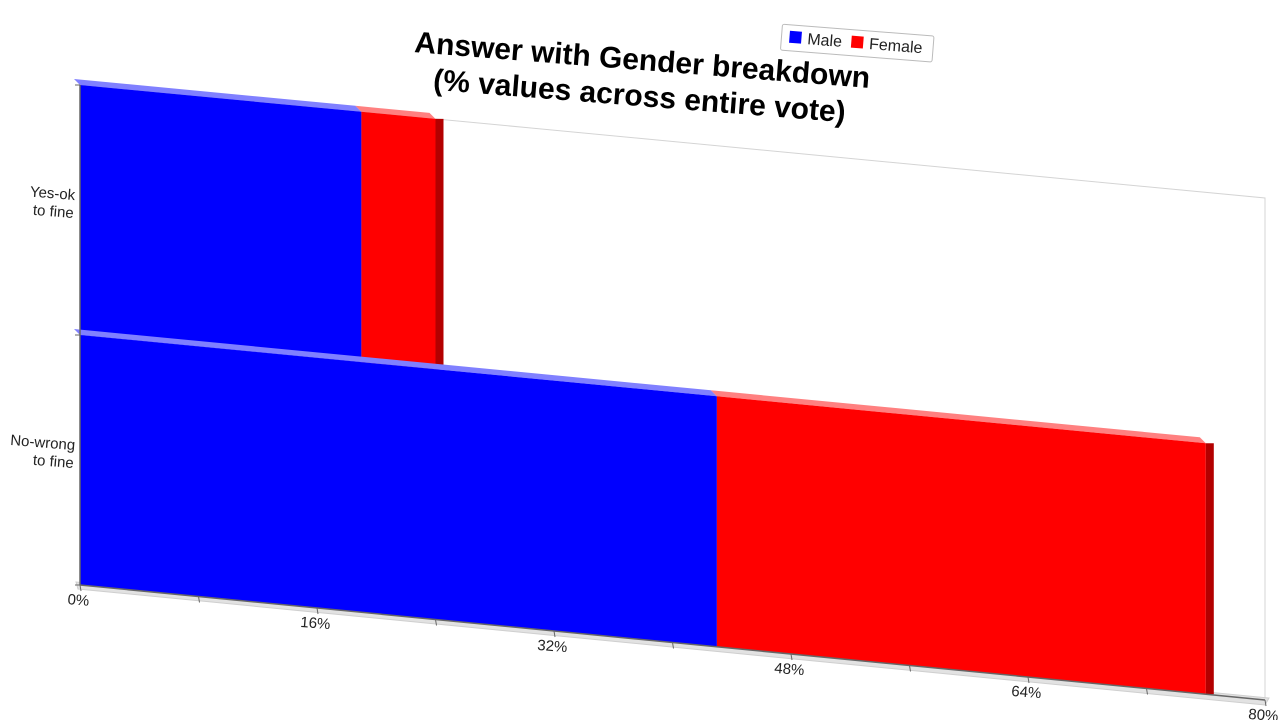 The width and height of the screenshot is (1280, 720). What do you see at coordinates (315, 623) in the screenshot?
I see `x-tick-label-1: 16%` at bounding box center [315, 623].